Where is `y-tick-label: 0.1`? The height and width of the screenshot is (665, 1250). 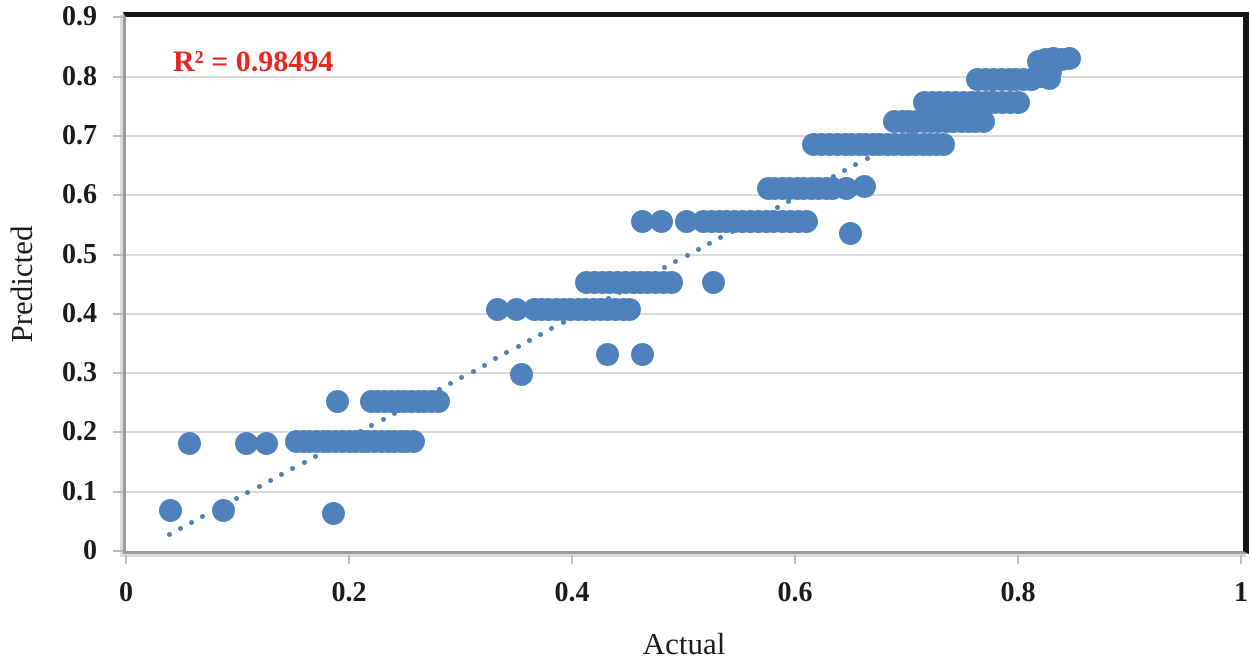 y-tick-label: 0.1 is located at coordinates (79, 491).